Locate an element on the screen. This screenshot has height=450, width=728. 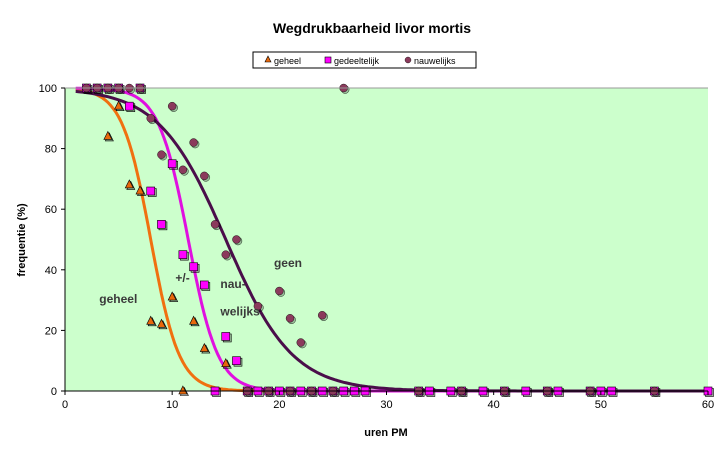
y-tick-label: 40 is located at coordinates (51, 271).